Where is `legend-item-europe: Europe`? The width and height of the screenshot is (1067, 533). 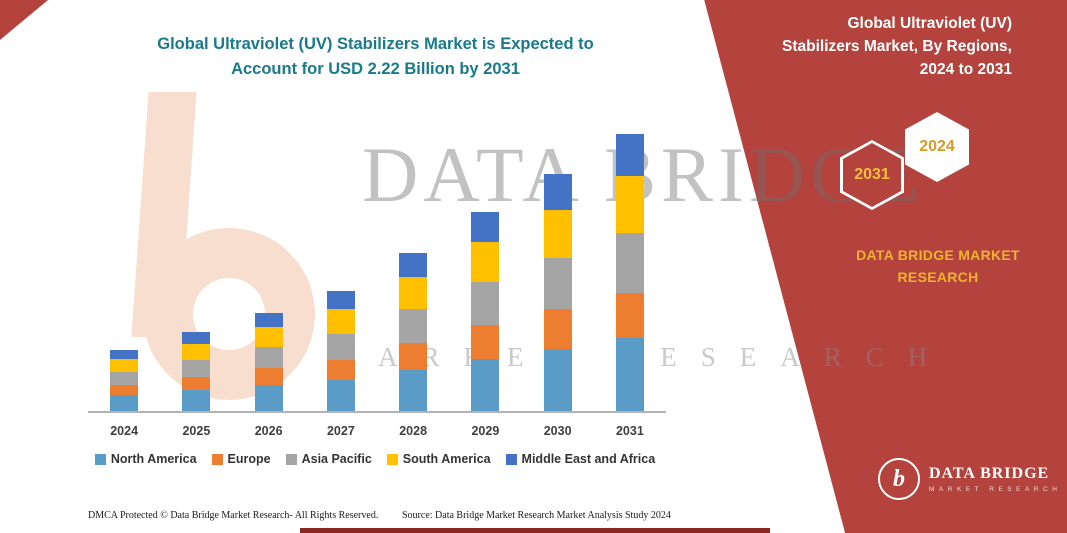 legend-item-europe: Europe is located at coordinates (241, 459).